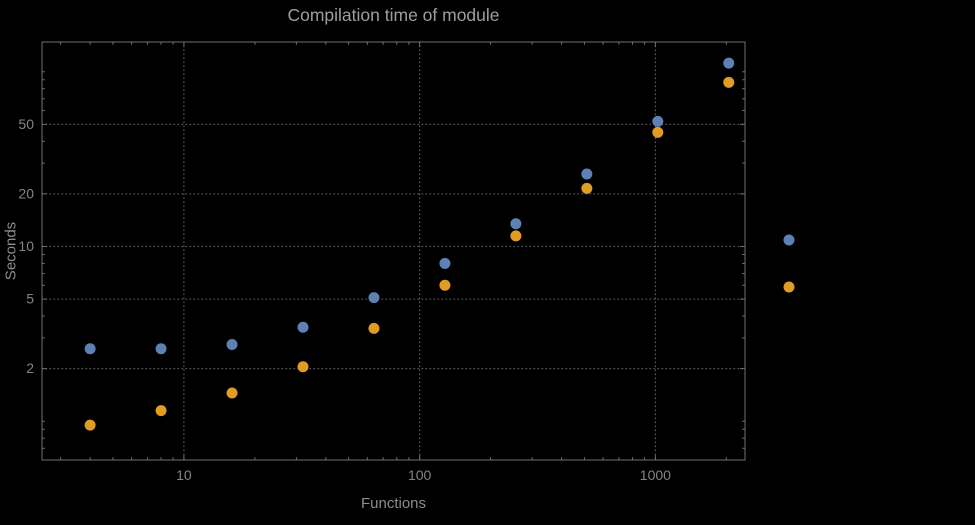 Image resolution: width=975 pixels, height=525 pixels. I want to click on y-tick-label: 20, so click(26, 193).